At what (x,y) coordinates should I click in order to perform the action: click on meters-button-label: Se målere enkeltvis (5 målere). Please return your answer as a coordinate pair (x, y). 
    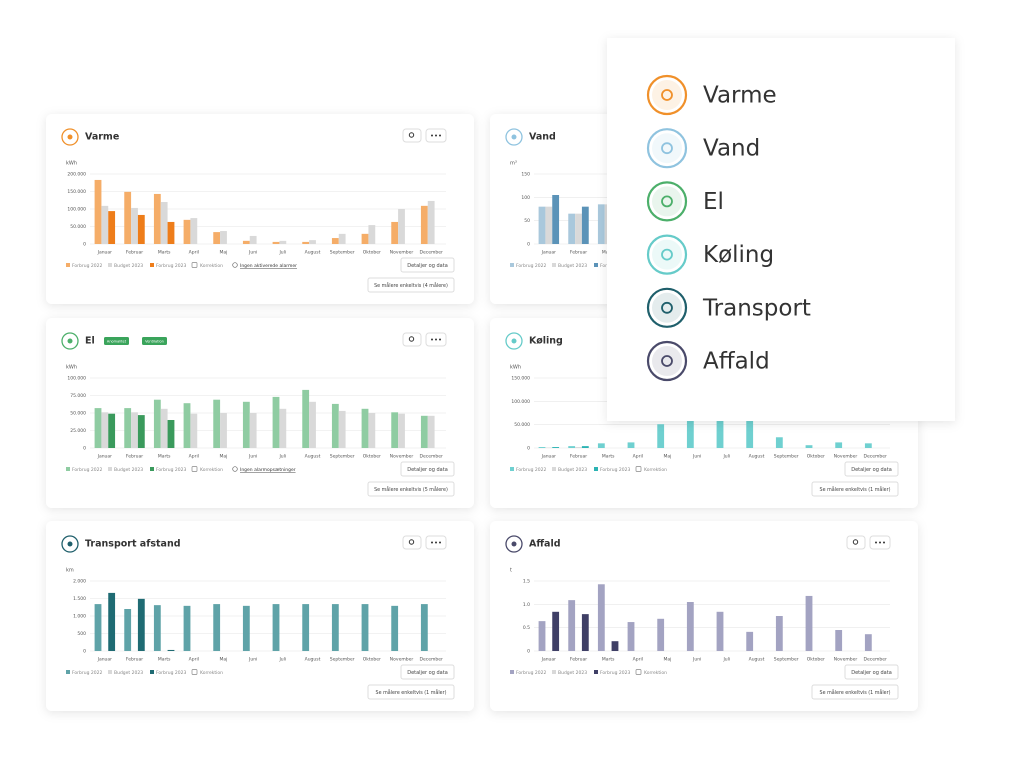
    Looking at the image, I should click on (411, 489).